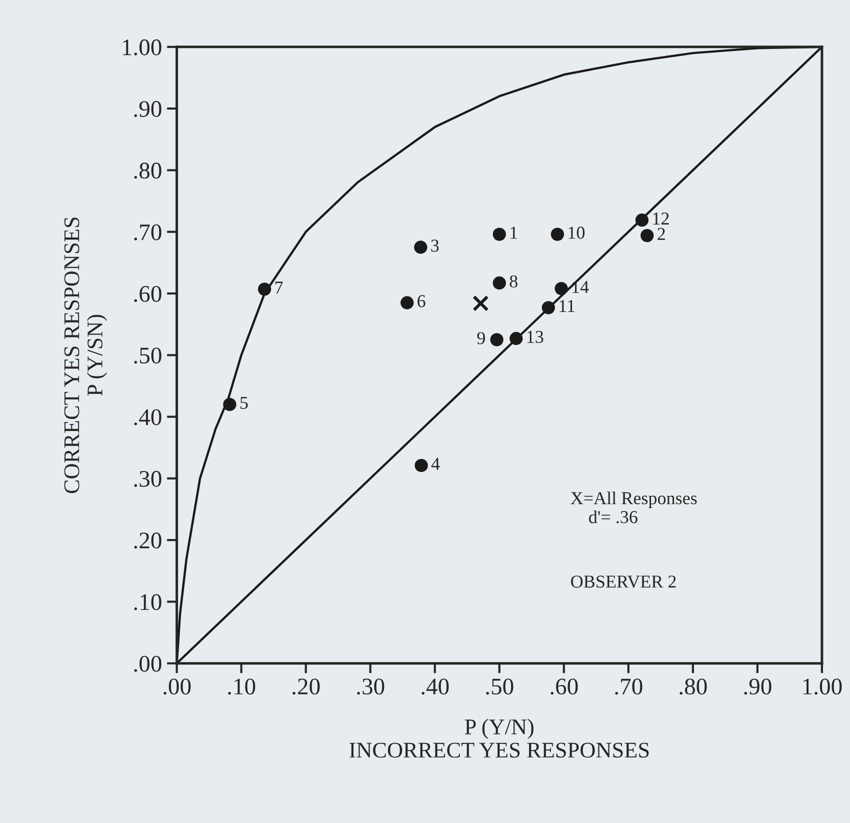 Image resolution: width=850 pixels, height=823 pixels. What do you see at coordinates (148, 417) in the screenshot?
I see `y-tick-label: .40` at bounding box center [148, 417].